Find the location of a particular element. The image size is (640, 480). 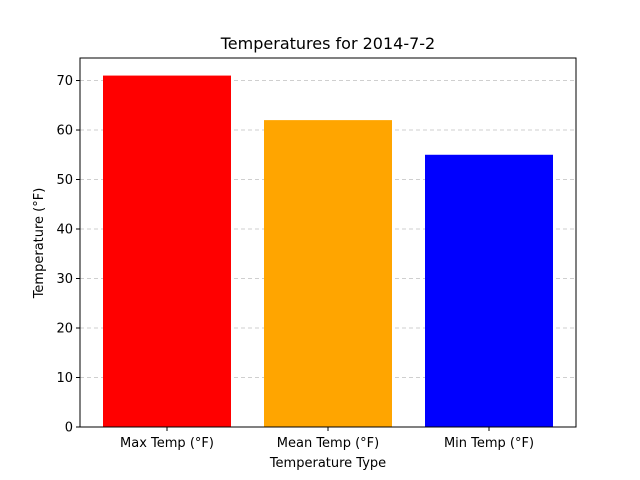

y-tick-label: 10 is located at coordinates (64, 378).